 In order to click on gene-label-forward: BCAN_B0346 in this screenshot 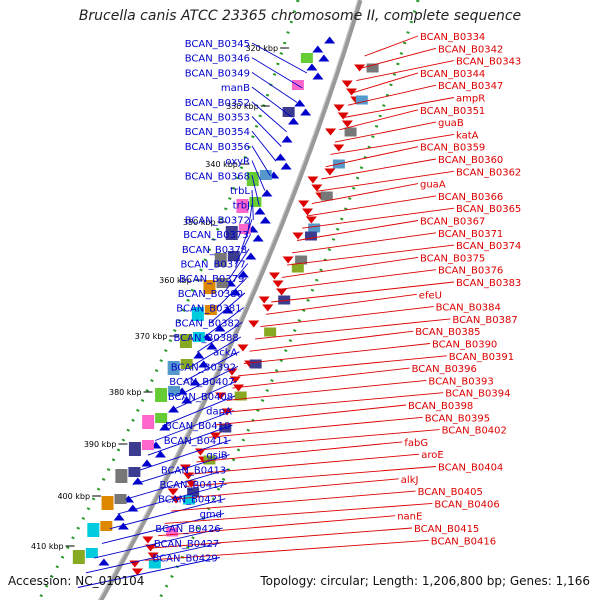, I will do `click(217, 59)`.